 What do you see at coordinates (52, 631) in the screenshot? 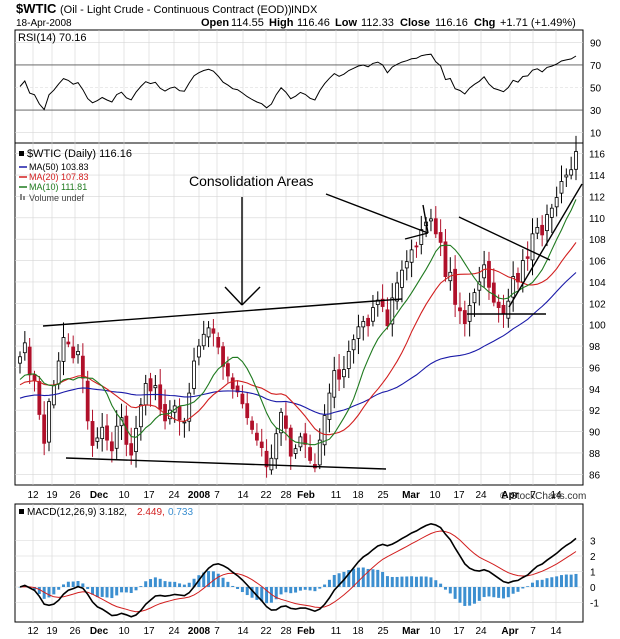
I see `x-tick-label-macd: 19` at bounding box center [52, 631].